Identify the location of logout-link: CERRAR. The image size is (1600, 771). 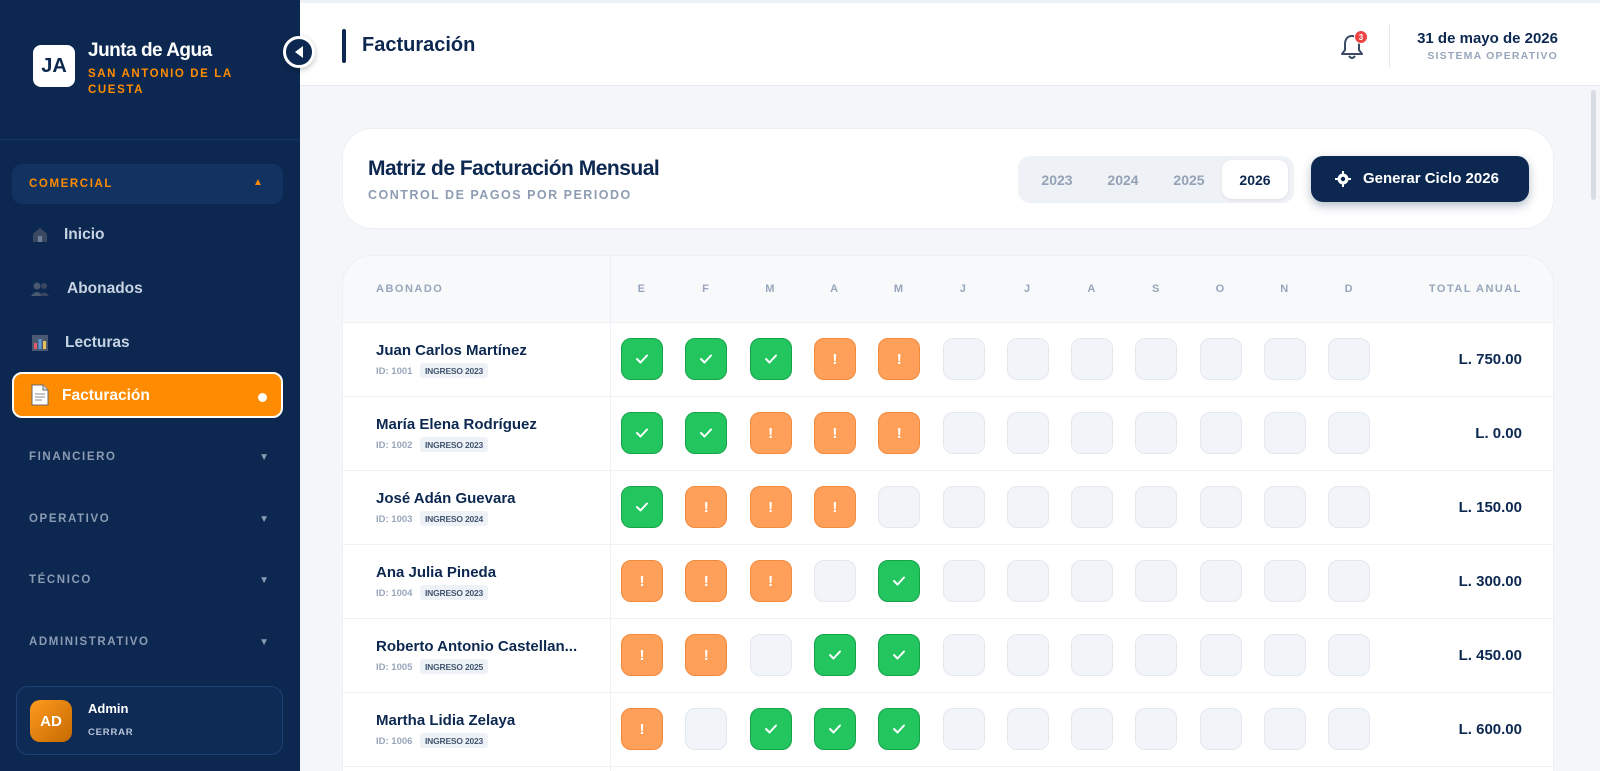
(111, 732).